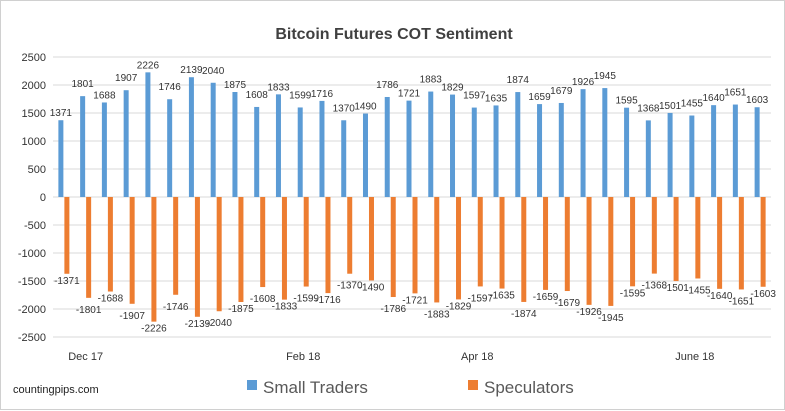 The width and height of the screenshot is (785, 411). I want to click on data-label-speculators: -1786, so click(393, 309).